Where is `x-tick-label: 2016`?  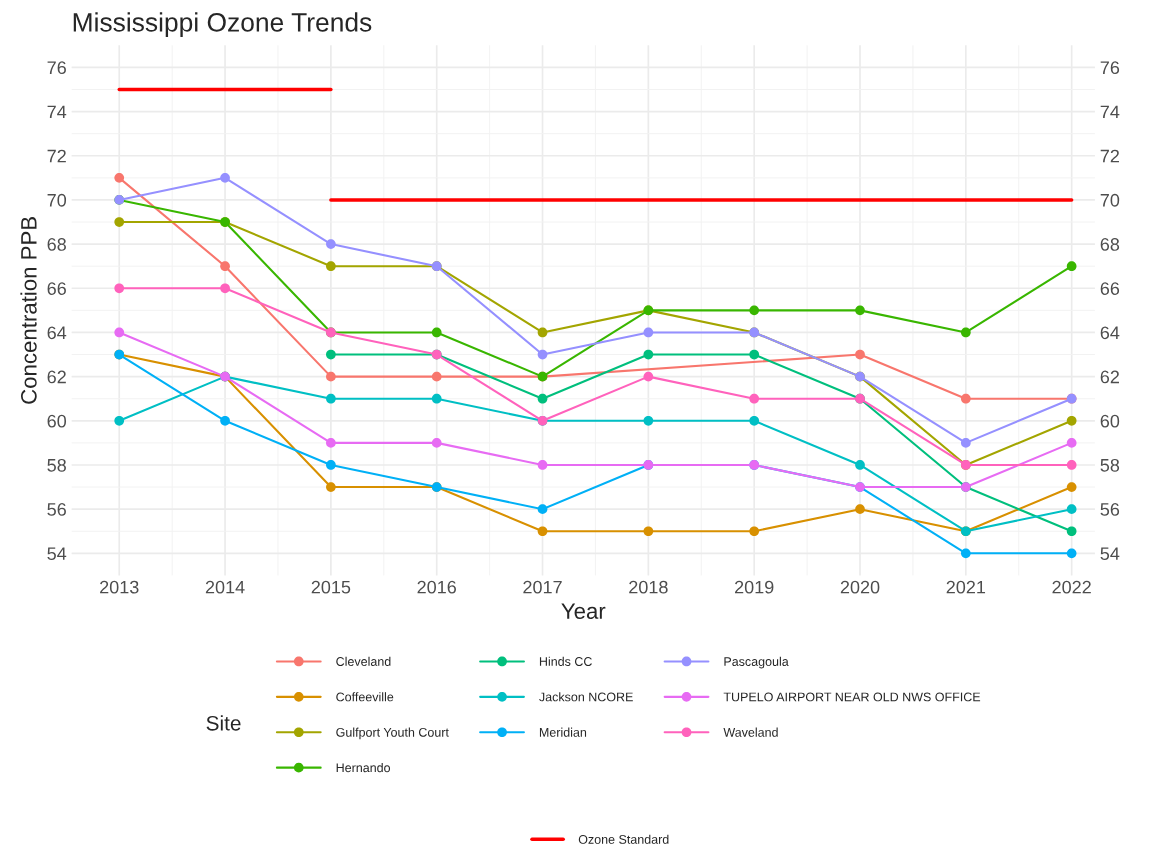 x-tick-label: 2016 is located at coordinates (436, 587).